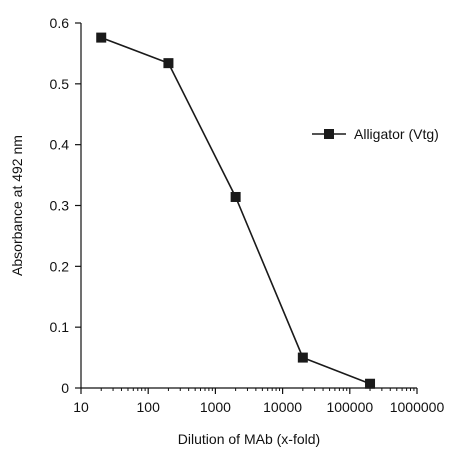 The image size is (465, 457). I want to click on legend-label: Alligator (Vtg), so click(396, 134).